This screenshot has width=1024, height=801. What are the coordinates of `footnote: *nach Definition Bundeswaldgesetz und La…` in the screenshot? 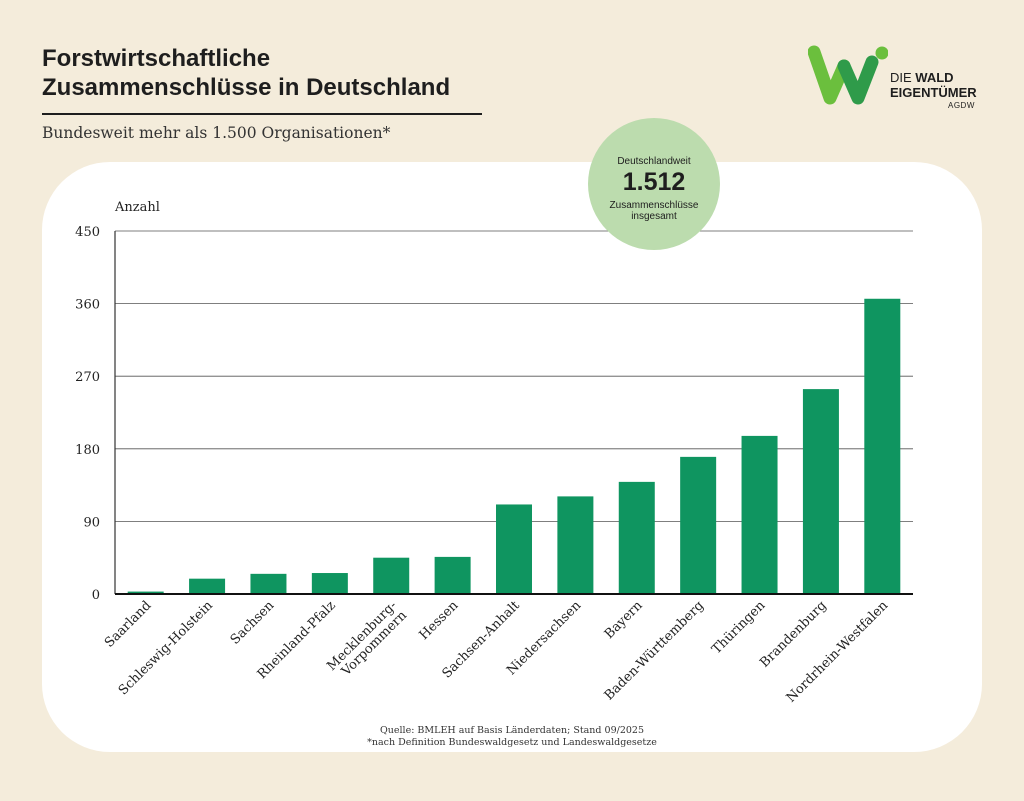 It's located at (512, 742).